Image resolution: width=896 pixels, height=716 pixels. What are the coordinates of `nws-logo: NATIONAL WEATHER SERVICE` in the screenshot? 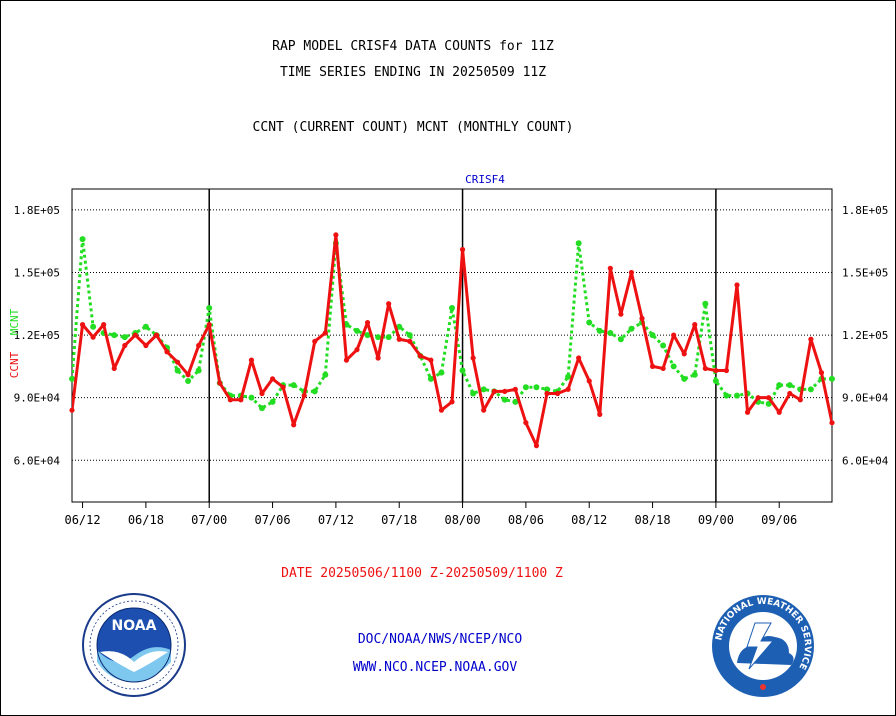 It's located at (763, 646).